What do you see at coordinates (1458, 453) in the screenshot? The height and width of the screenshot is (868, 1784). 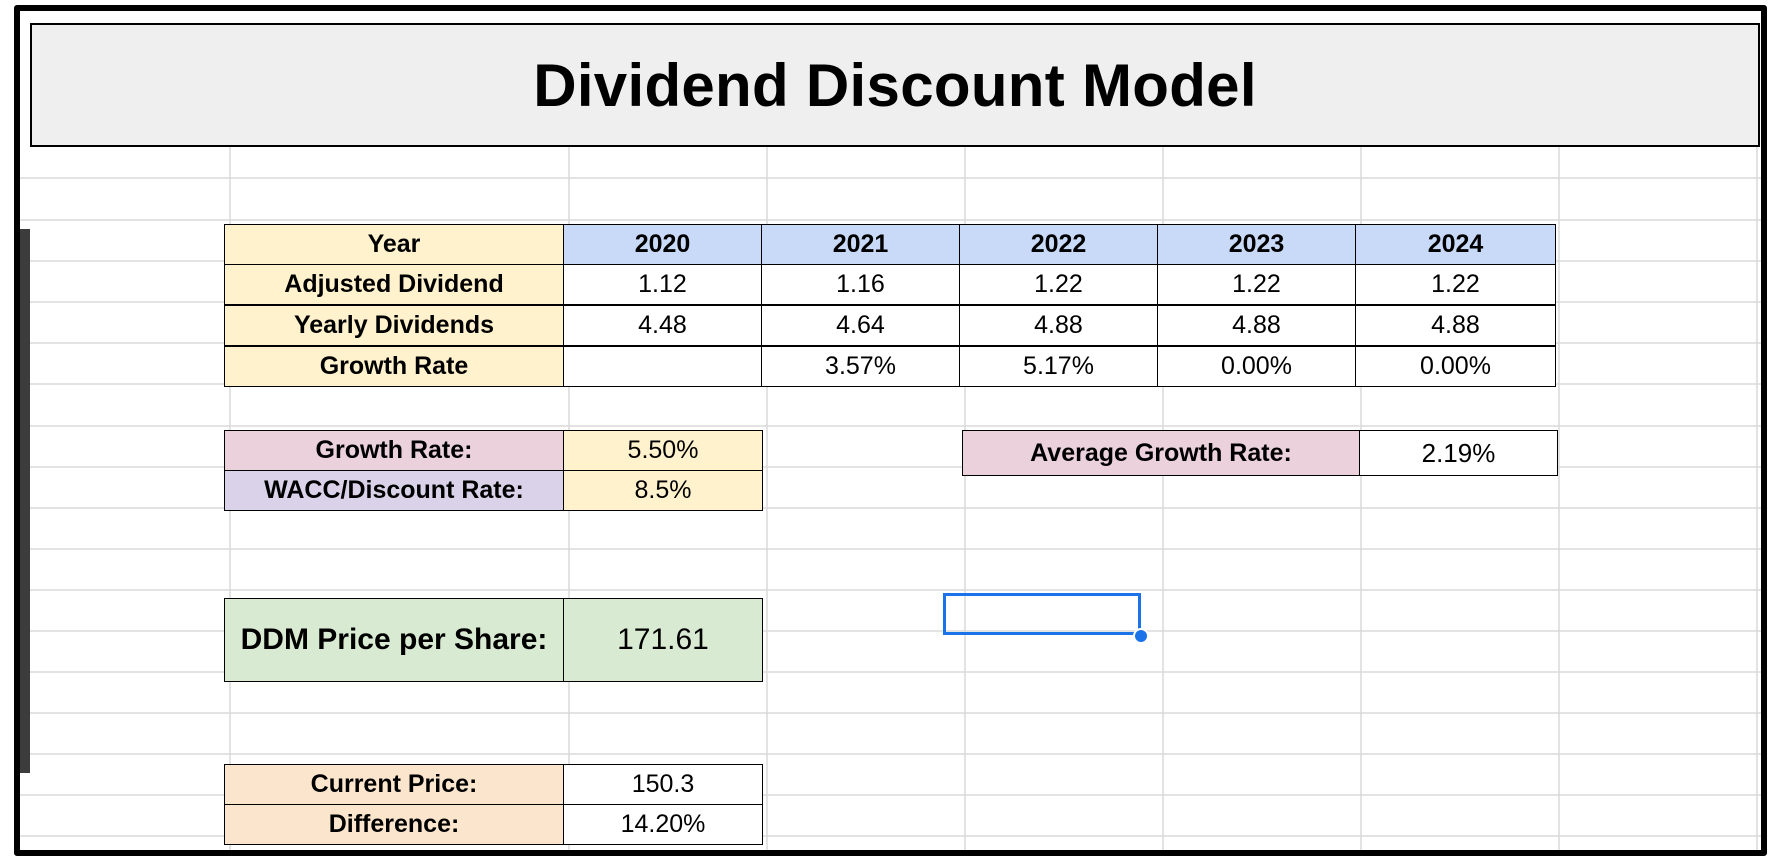 I see `average-growth-value: 2.19%` at bounding box center [1458, 453].